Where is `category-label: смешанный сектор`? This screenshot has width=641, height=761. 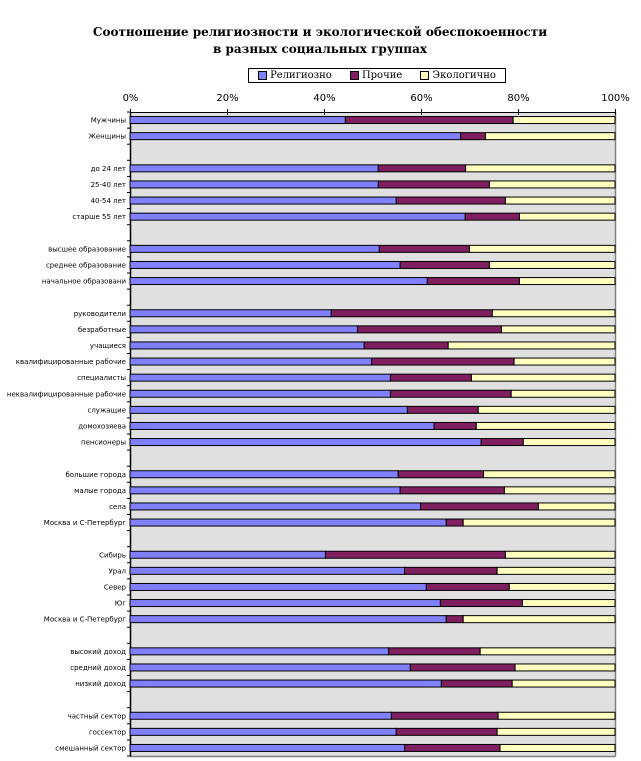 category-label: смешанный сектор is located at coordinates (90, 748).